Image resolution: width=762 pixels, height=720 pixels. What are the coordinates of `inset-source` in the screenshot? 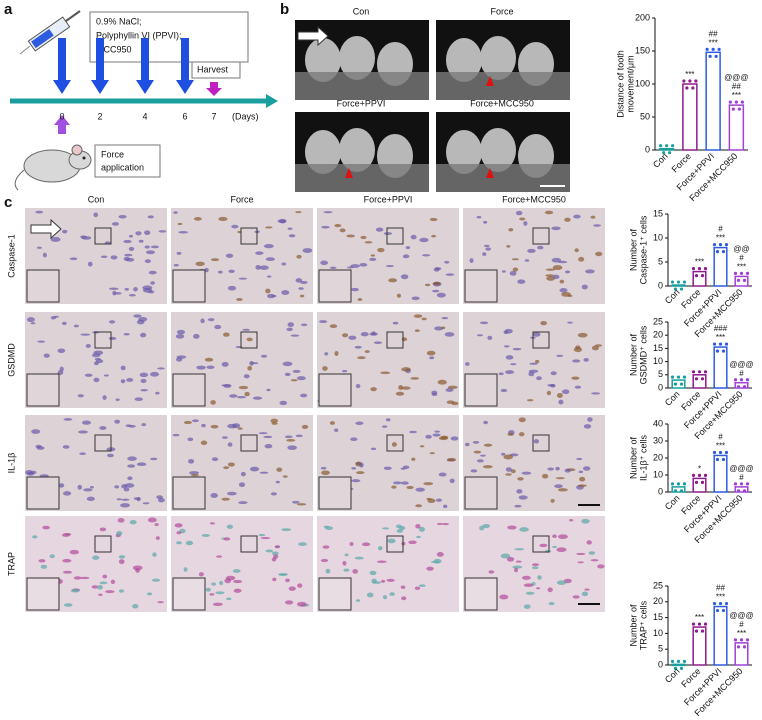 It's located at (249, 236).